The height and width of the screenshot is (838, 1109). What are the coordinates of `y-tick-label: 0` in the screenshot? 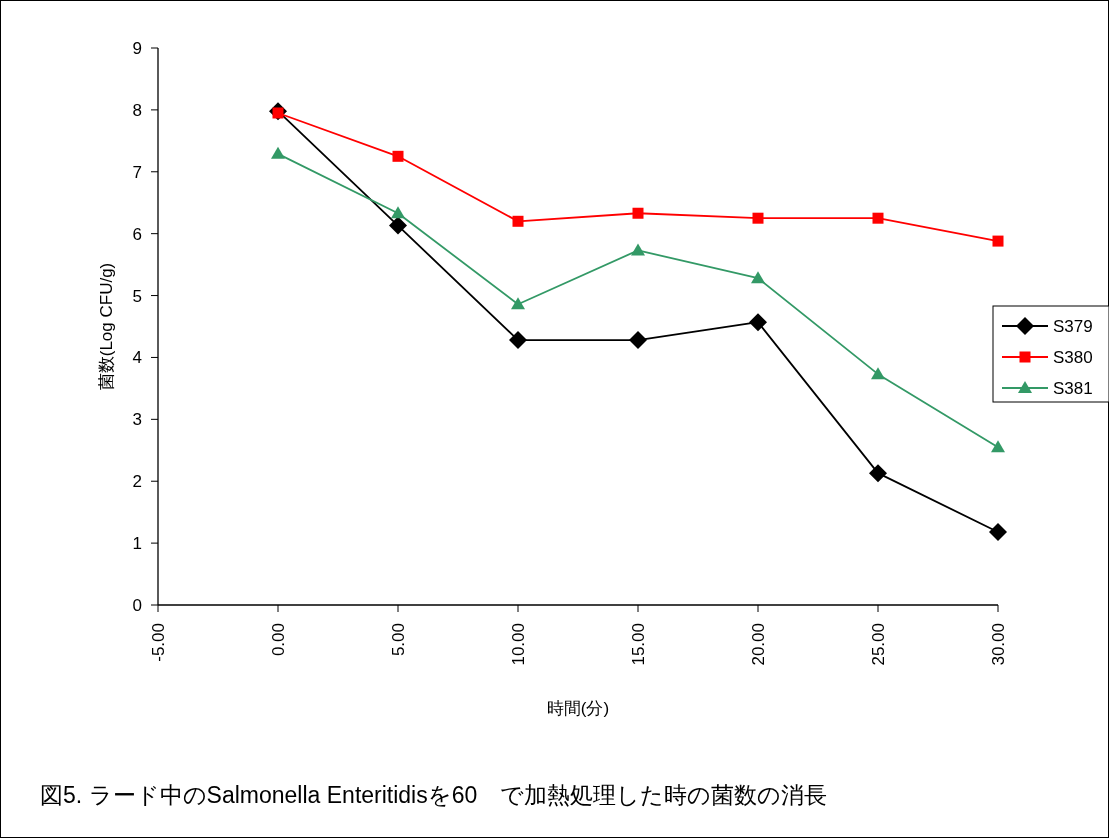 It's located at (137, 605).